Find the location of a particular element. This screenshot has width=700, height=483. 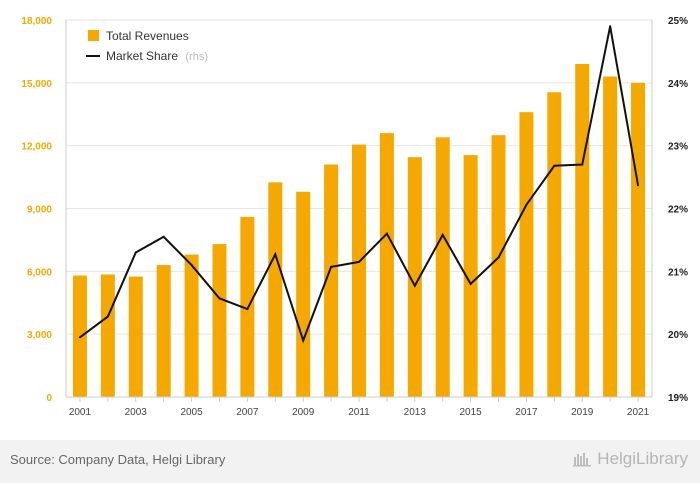

y-right-tick-label: 23% is located at coordinates (678, 147).